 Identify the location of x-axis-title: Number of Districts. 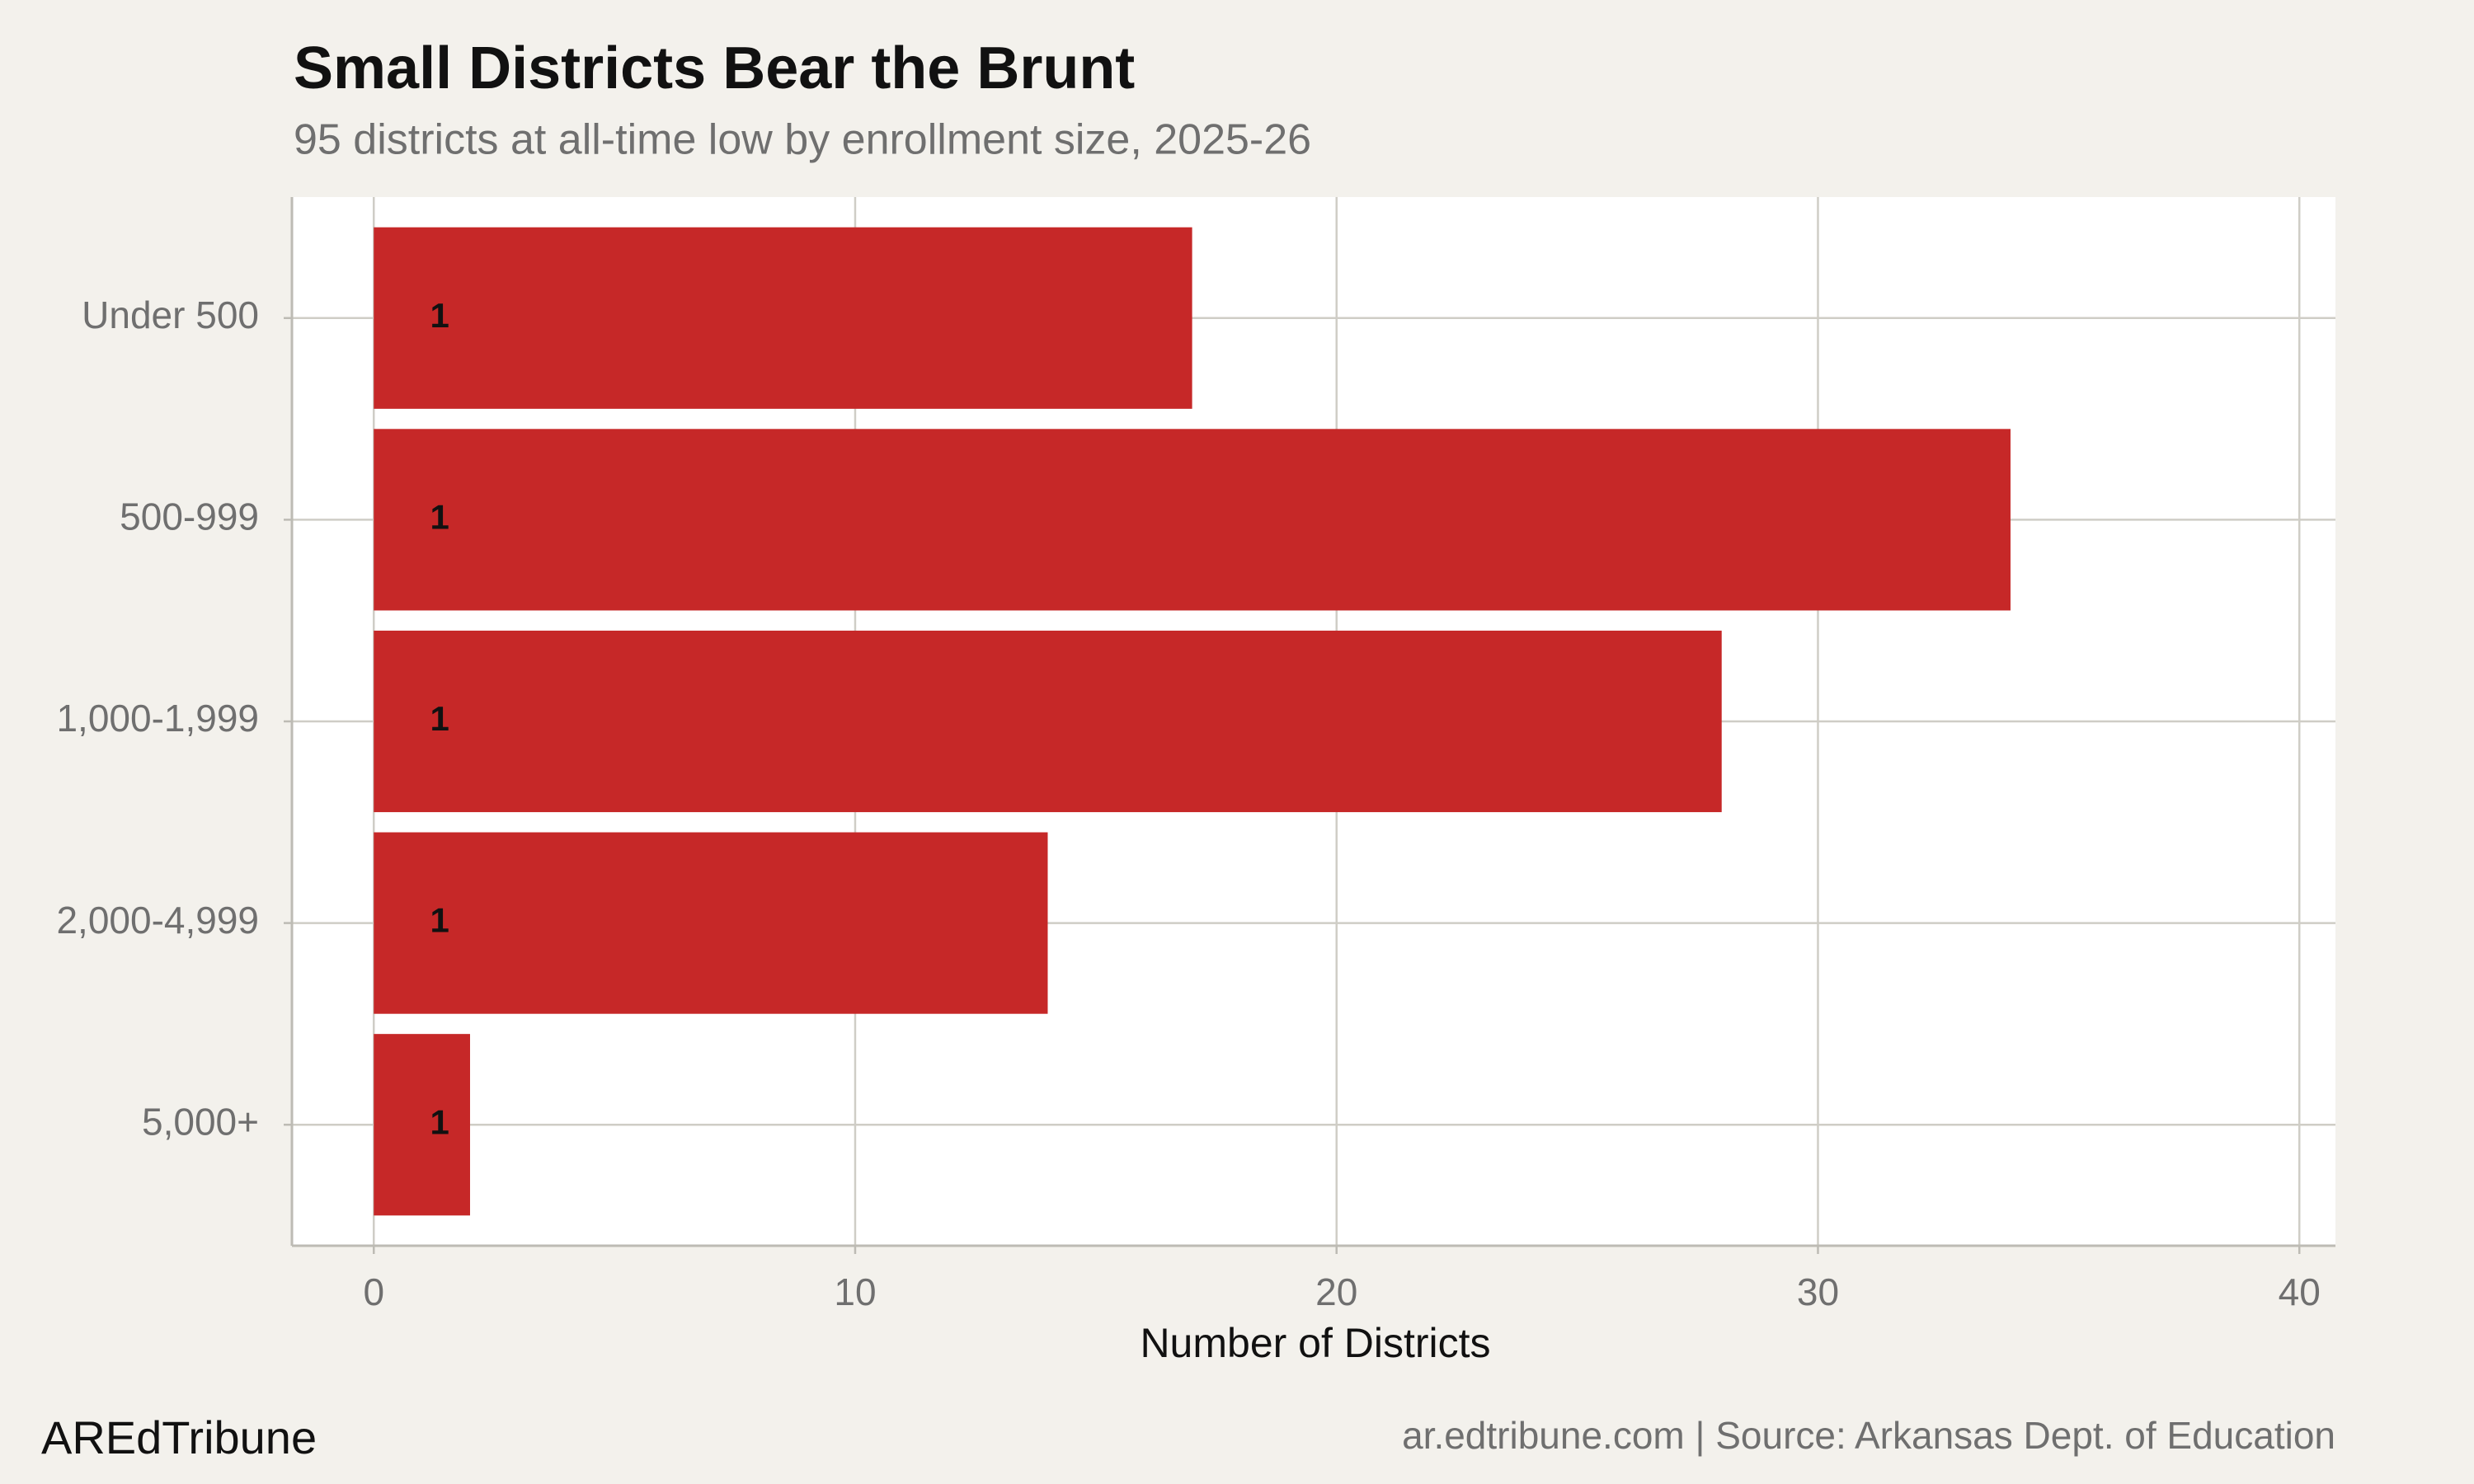
(1315, 1343).